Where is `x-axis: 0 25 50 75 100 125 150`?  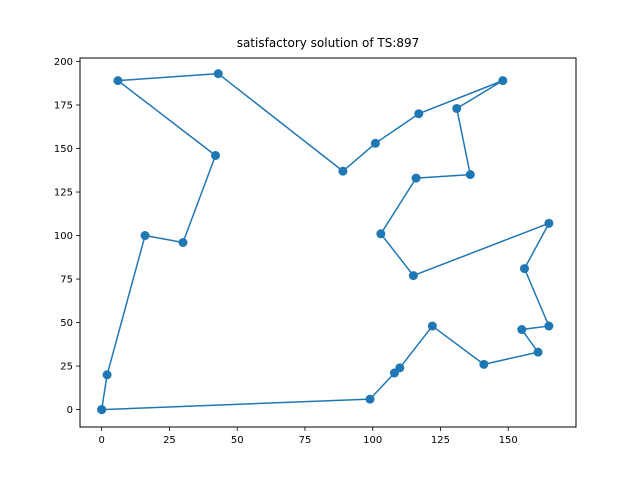 x-axis: 0 25 50 75 100 125 150 is located at coordinates (308, 436).